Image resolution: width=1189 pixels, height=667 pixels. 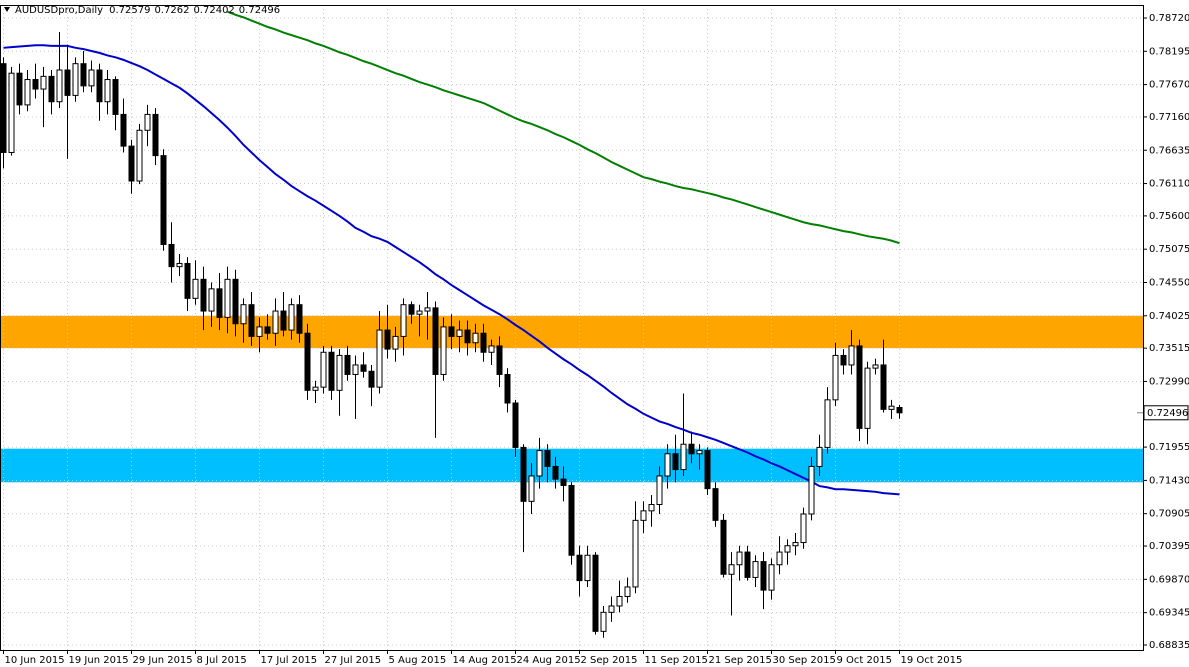 I want to click on x-tick-label: 27 Jul 2015, so click(x=353, y=660).